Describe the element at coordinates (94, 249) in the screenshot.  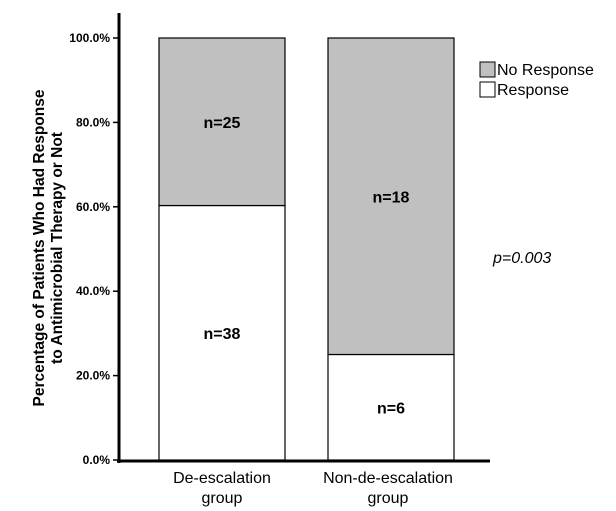
I see `y-axis-ticks: 0.0% 20.0% 40.0% 60.0% 80.0% 100.0%` at that location.